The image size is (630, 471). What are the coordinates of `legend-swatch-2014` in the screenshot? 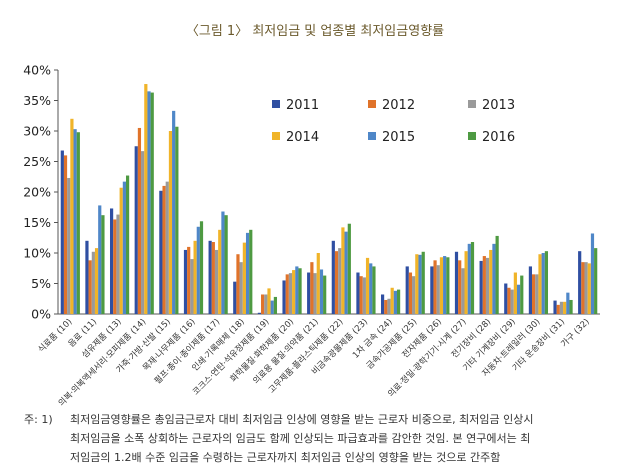 It's located at (276, 136).